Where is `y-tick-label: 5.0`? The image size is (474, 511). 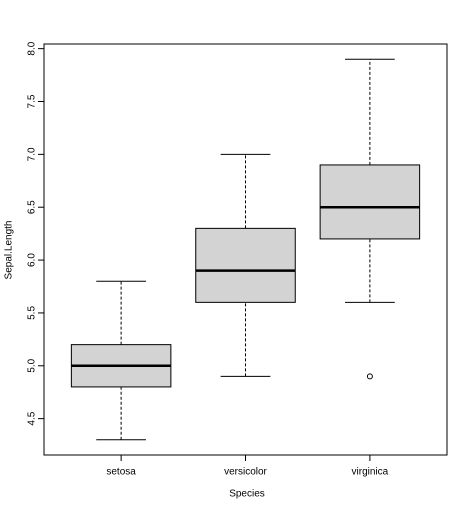
y-tick-label: 5.0 is located at coordinates (32, 365).